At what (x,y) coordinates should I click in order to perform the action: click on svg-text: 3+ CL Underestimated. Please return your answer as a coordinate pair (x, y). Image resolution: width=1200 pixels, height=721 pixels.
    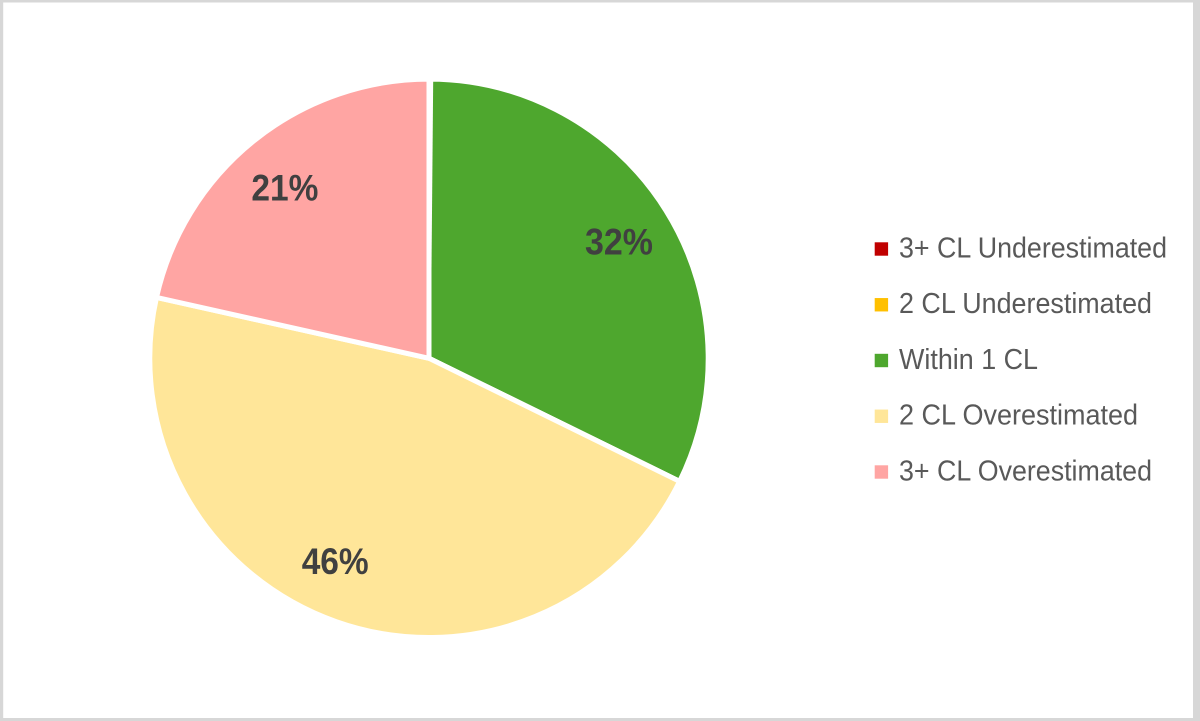
    Looking at the image, I should click on (1033, 248).